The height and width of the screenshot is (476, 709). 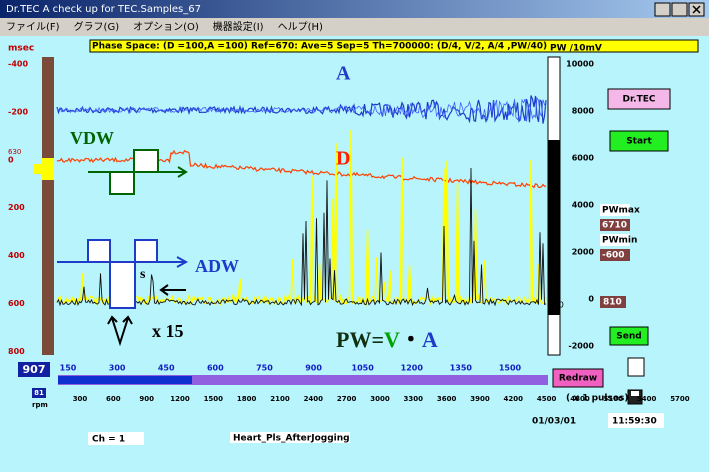 What do you see at coordinates (580, 64) in the screenshot?
I see `right-tick-label: 10000` at bounding box center [580, 64].